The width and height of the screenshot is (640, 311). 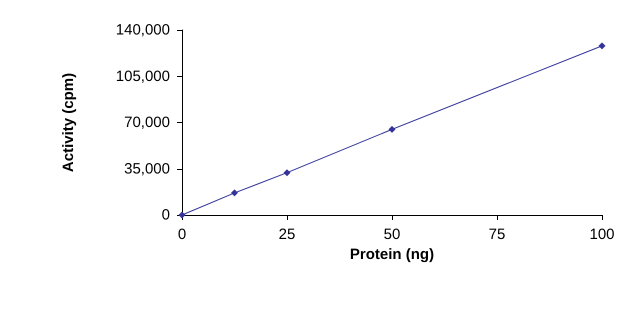 What do you see at coordinates (392, 254) in the screenshot?
I see `x-axis-title: Protein (ng)` at bounding box center [392, 254].